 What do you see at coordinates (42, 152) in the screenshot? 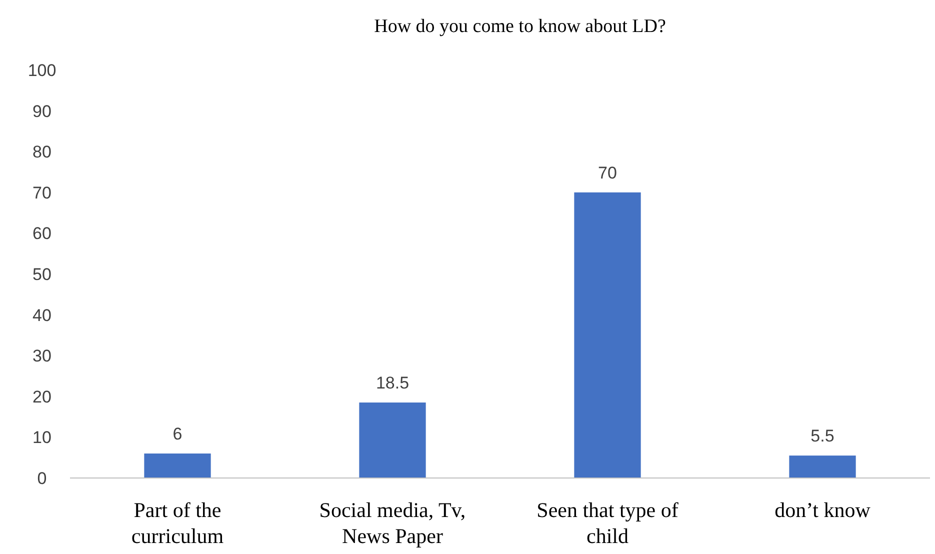
I see `y-tick-label: 80` at bounding box center [42, 152].